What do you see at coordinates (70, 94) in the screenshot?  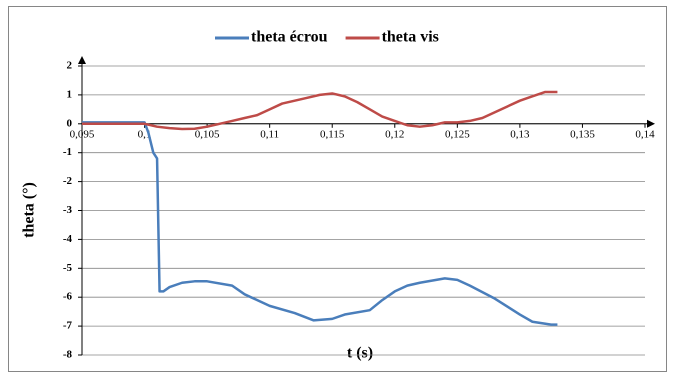 I see `y-tick-label: 1` at bounding box center [70, 94].